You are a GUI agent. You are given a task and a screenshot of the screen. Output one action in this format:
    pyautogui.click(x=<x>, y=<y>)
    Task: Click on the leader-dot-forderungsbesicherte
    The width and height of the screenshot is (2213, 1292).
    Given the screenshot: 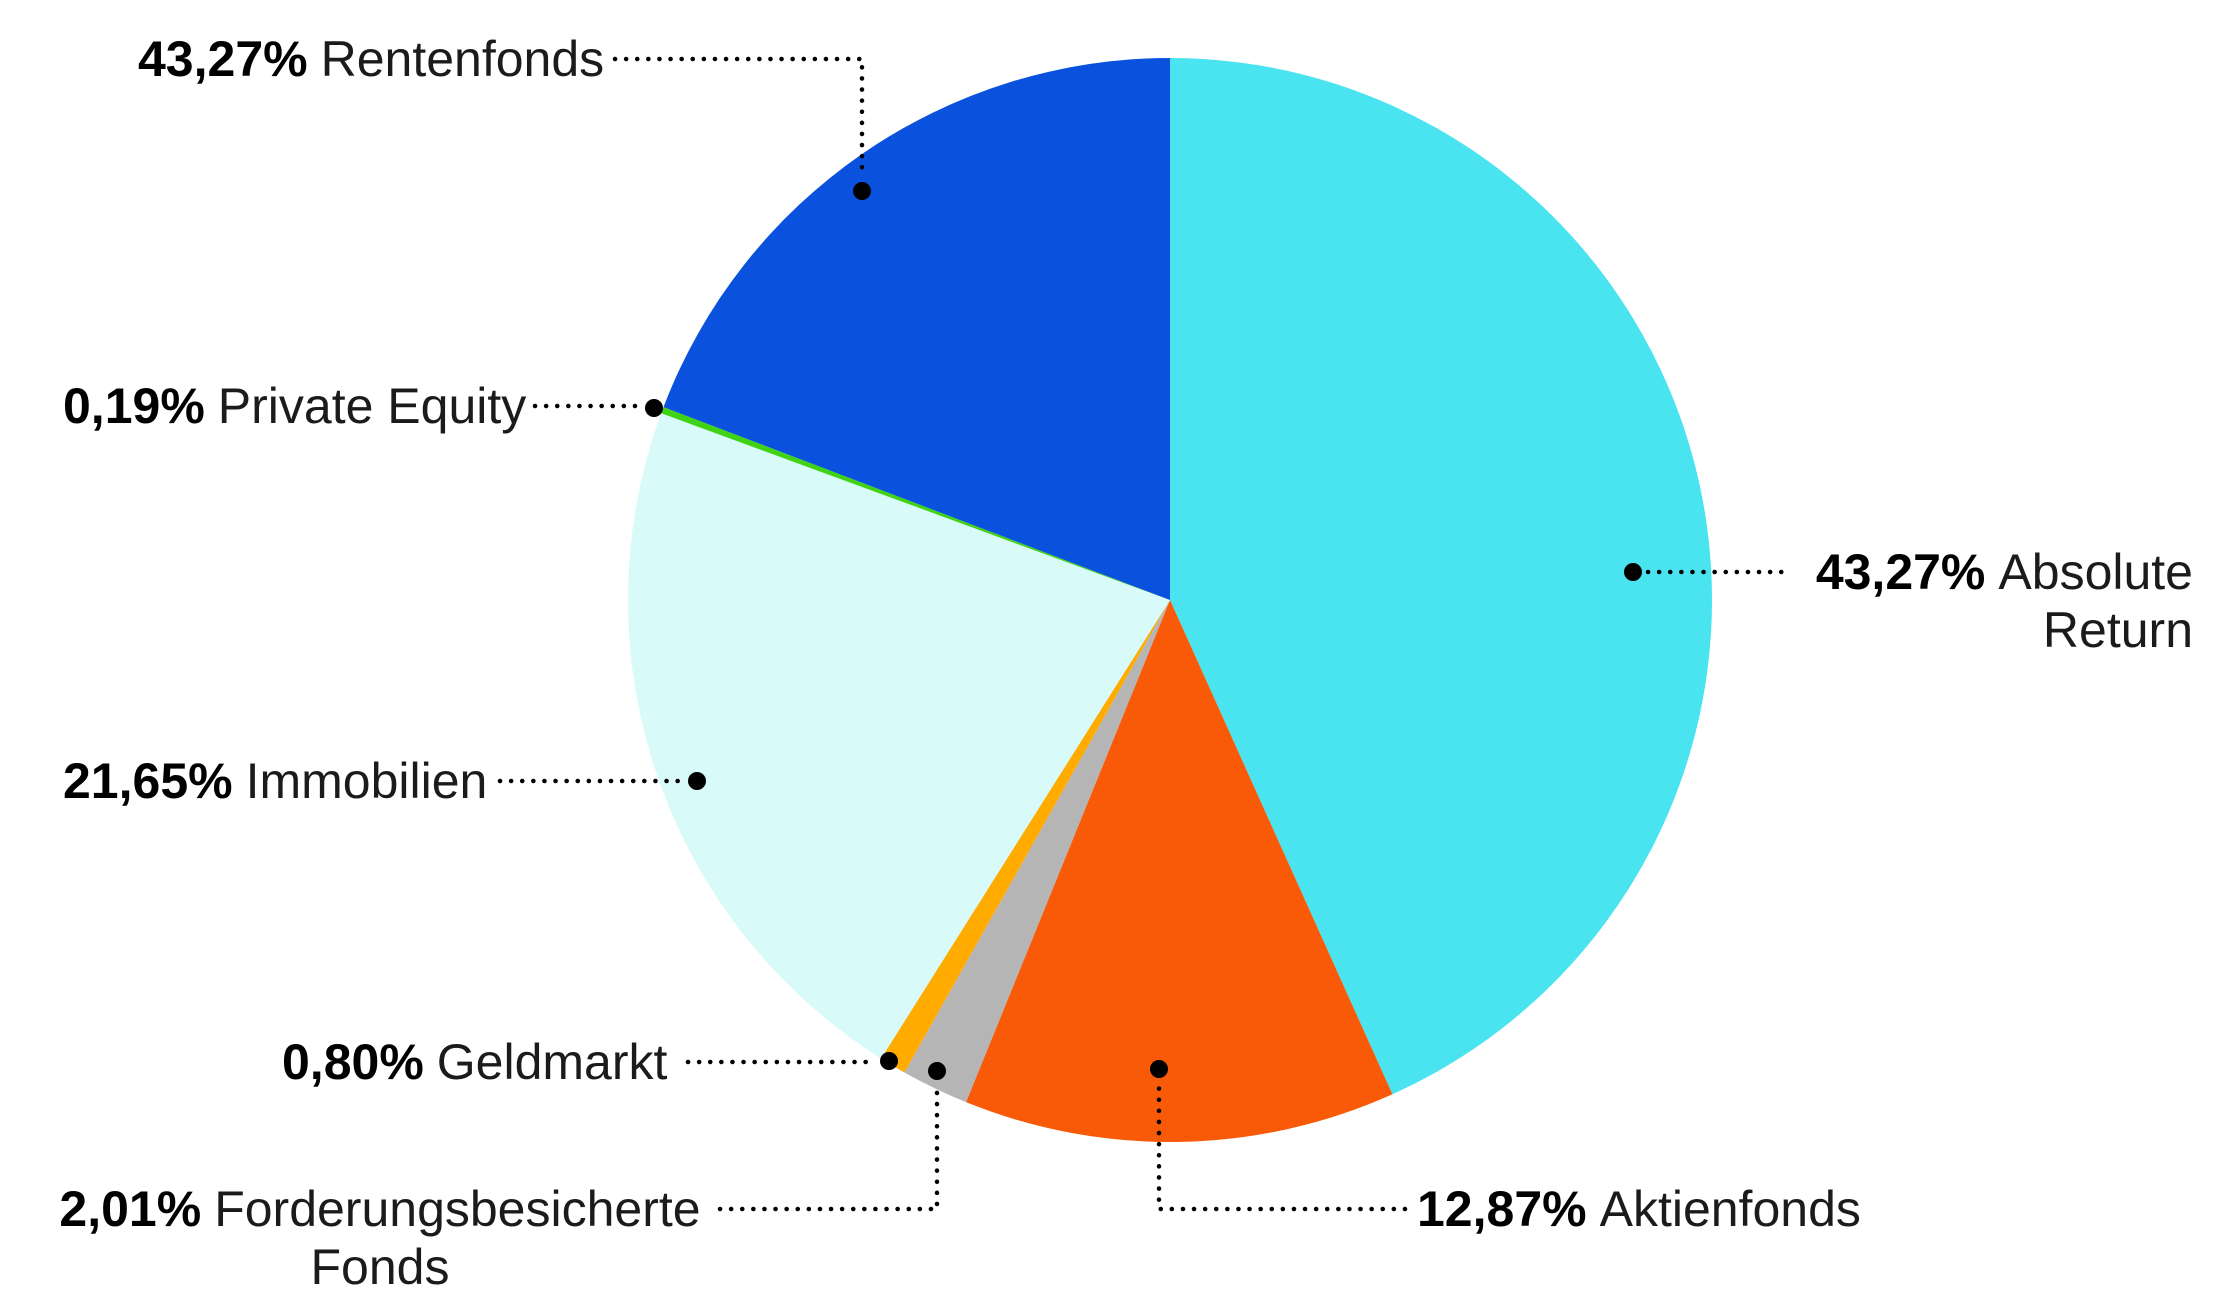 What is the action you would take?
    pyautogui.click(x=937, y=1071)
    